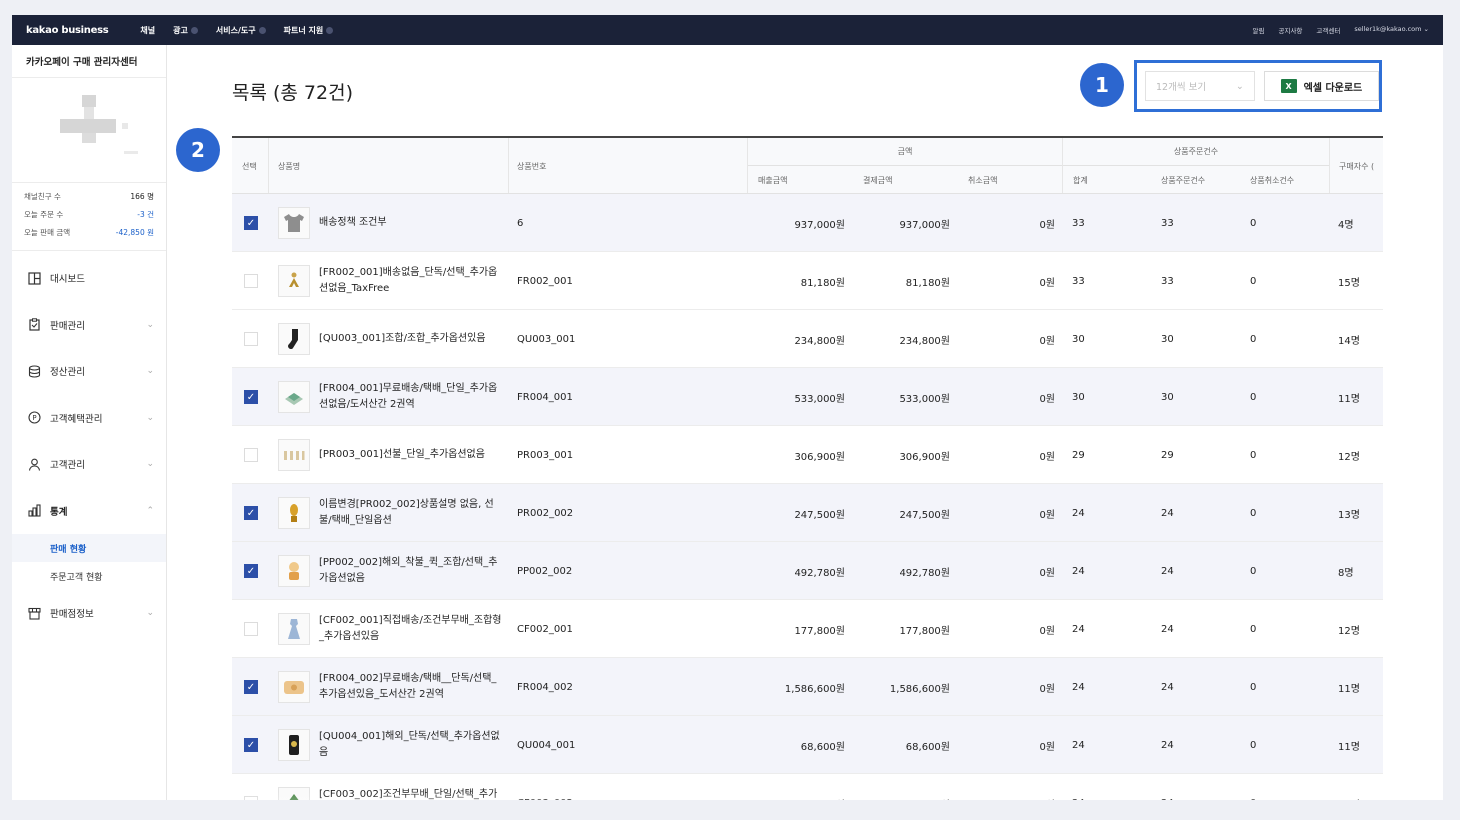 This screenshot has height=820, width=1460. Describe the element at coordinates (294, 223) in the screenshot. I see `tshirt-icon` at that location.